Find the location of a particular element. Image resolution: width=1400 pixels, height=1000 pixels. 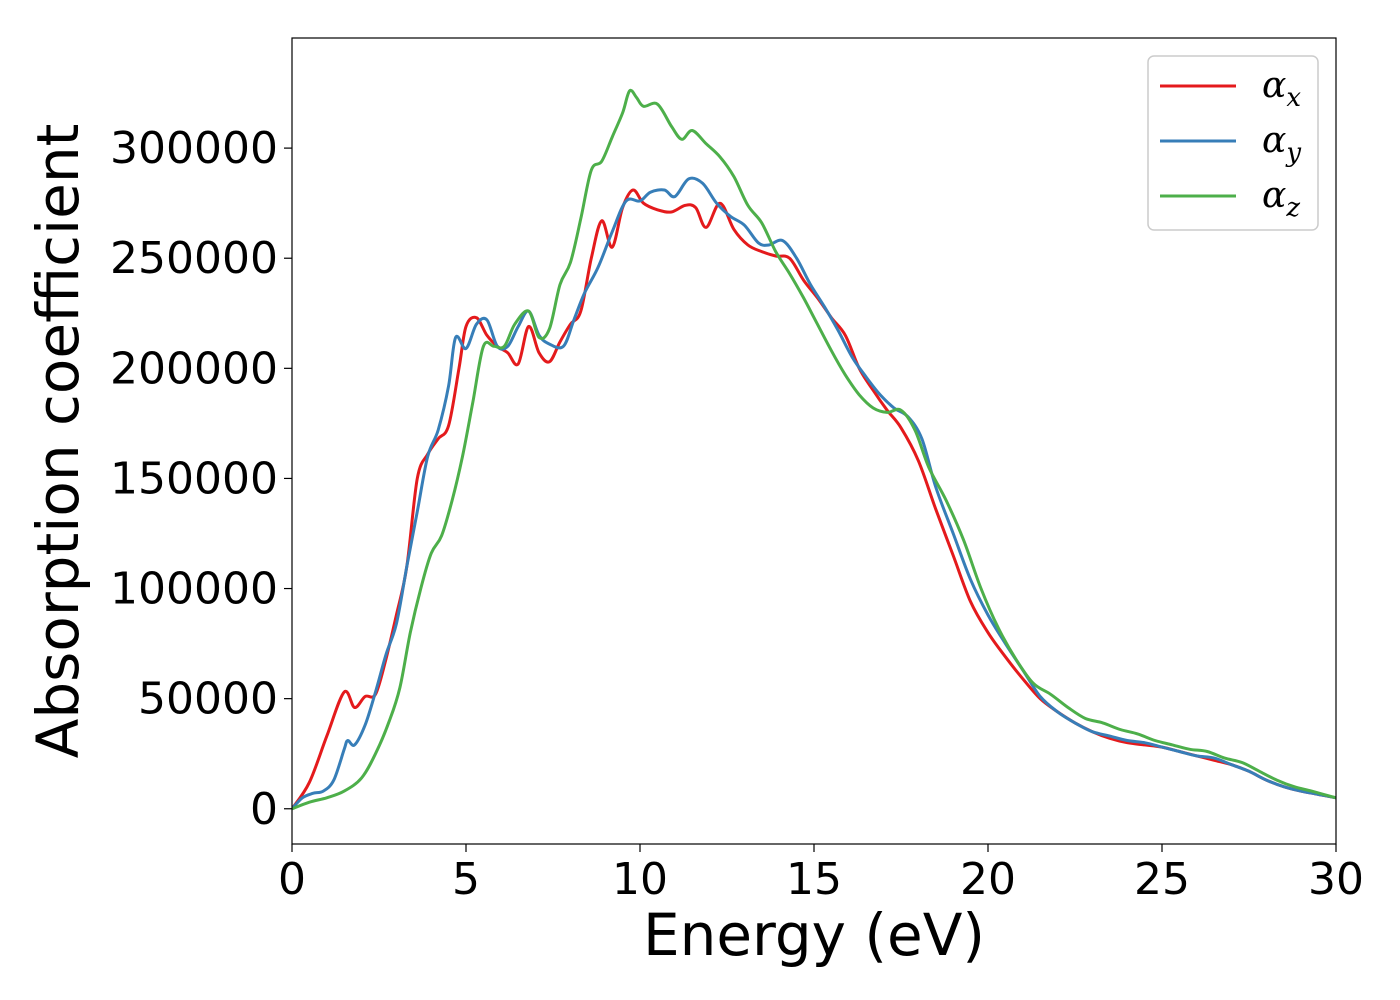

y-tick-label: 300000 is located at coordinates (194, 148).